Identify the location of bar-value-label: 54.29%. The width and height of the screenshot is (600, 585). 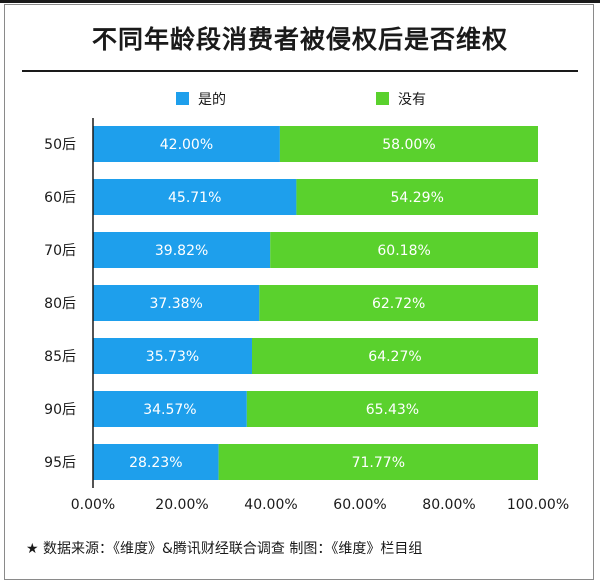
(417, 198).